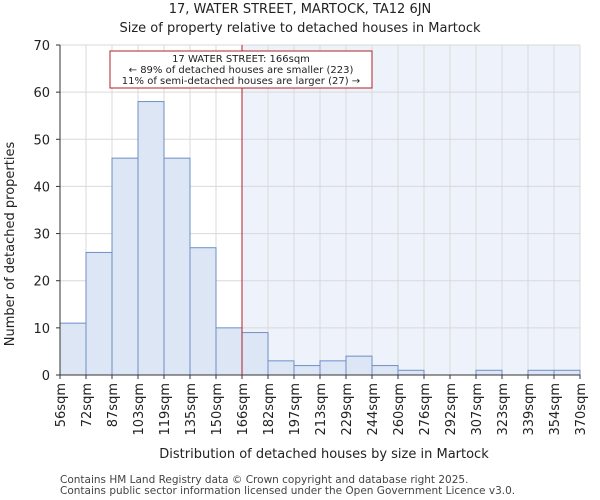 The width and height of the screenshot is (600, 500). What do you see at coordinates (555, 409) in the screenshot?
I see `x-tick-label: 354sqm` at bounding box center [555, 409].